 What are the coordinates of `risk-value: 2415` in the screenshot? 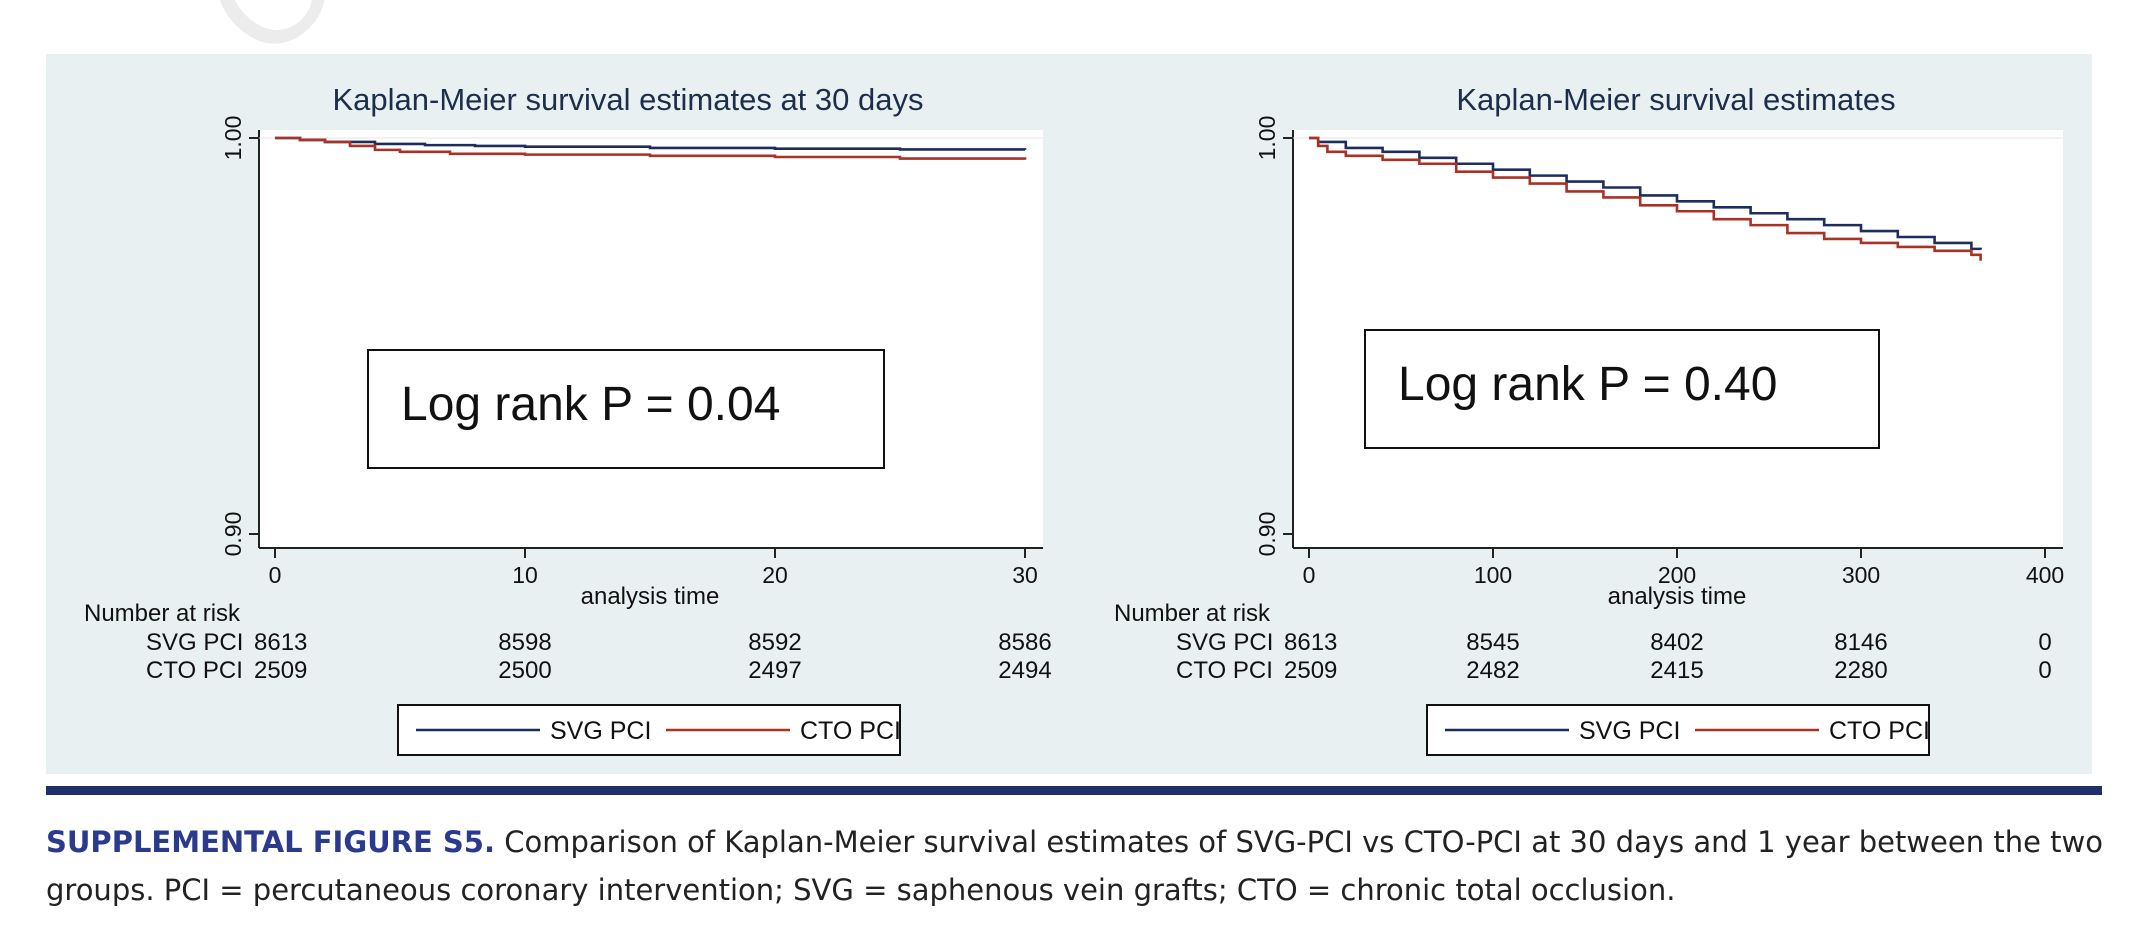 It's located at (1676, 670).